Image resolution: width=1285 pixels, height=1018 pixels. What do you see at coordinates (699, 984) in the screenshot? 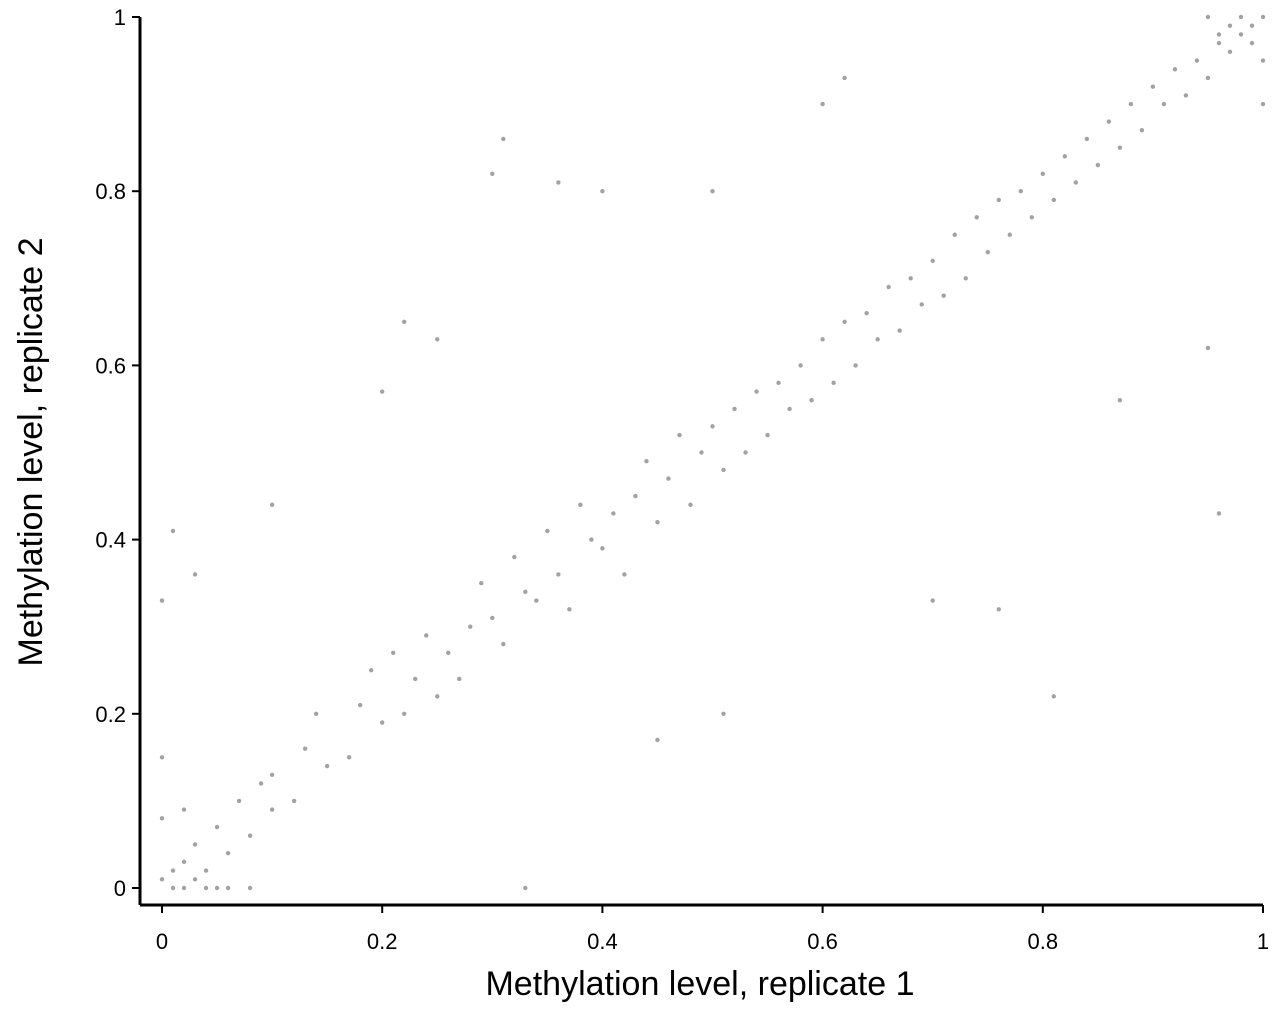
I see `x-axis-title: Methylation level, replicate 1` at bounding box center [699, 984].